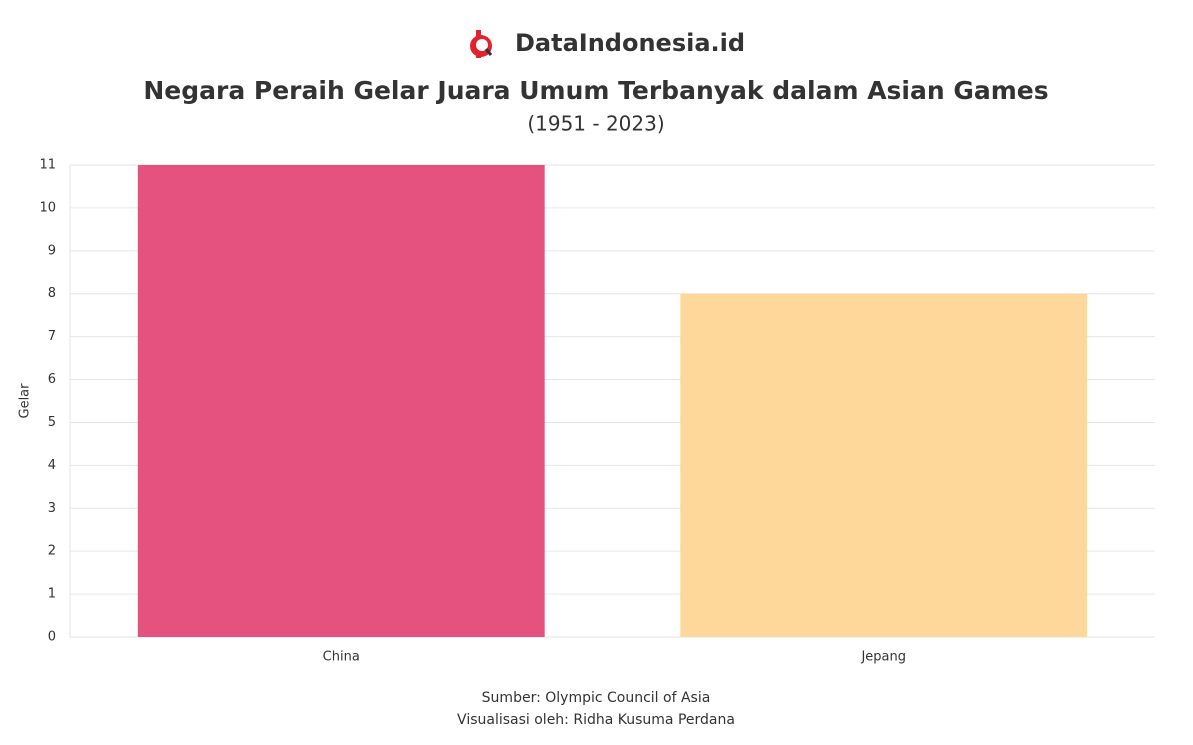  What do you see at coordinates (52, 336) in the screenshot?
I see `y-tick-label: 7` at bounding box center [52, 336].